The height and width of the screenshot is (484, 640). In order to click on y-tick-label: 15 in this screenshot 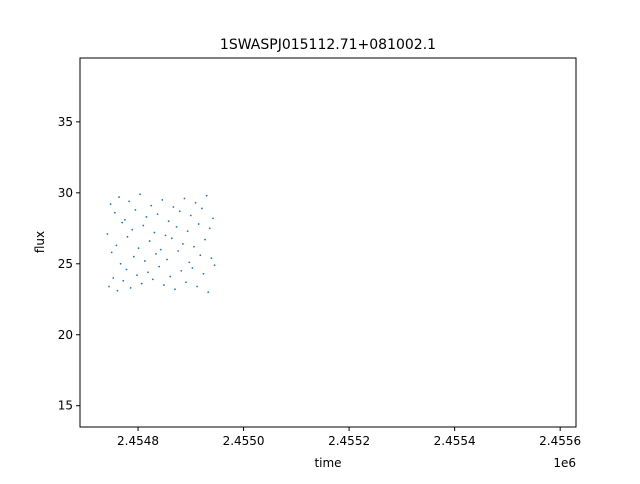, I will do `click(65, 406)`.